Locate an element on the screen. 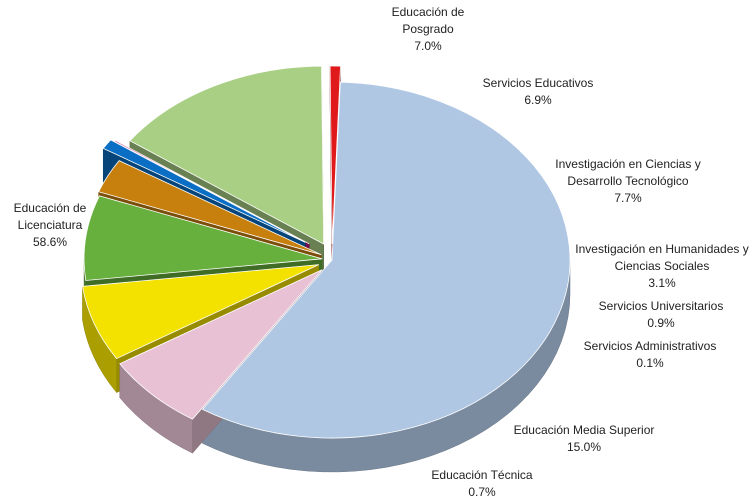  slice-servicios-universitarios is located at coordinates (204, 191).